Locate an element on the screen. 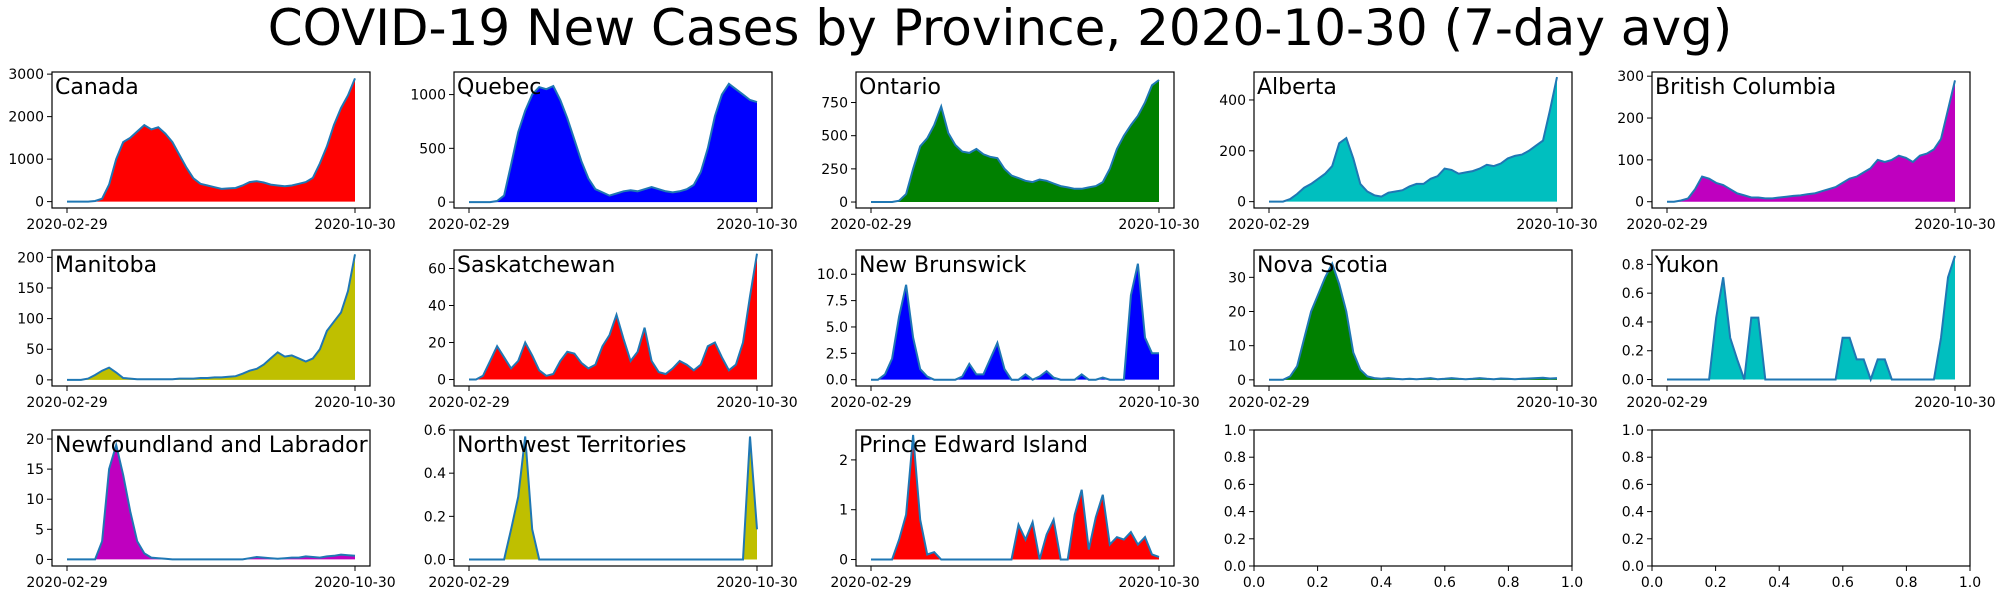 Image resolution: width=2000 pixels, height=600 pixels. panel-title: Manitoba is located at coordinates (106, 265).